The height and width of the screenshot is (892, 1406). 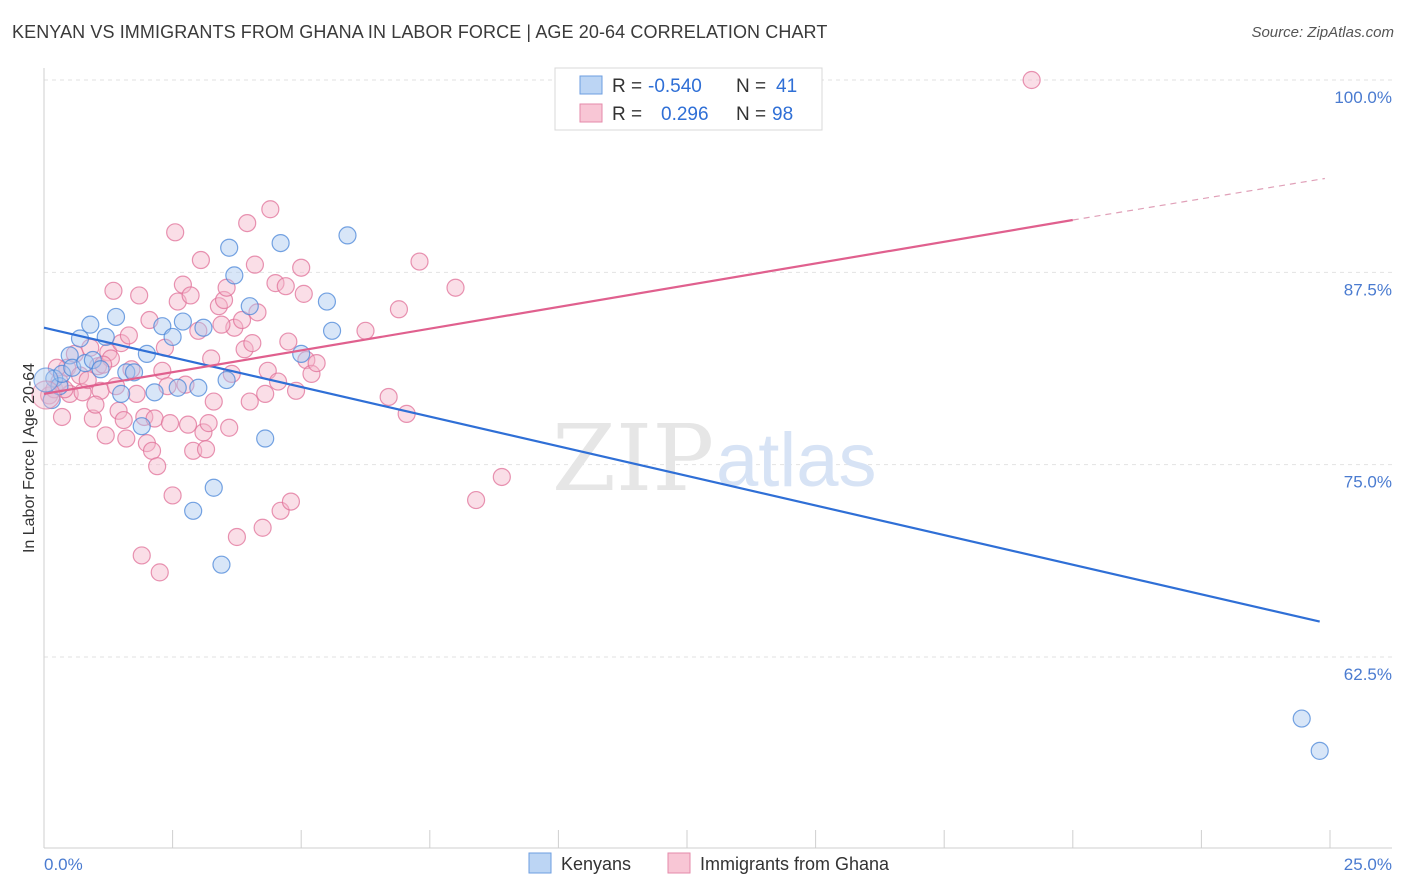 I want to click on legend-kenyans-label: Kenyans, so click(x=596, y=864).